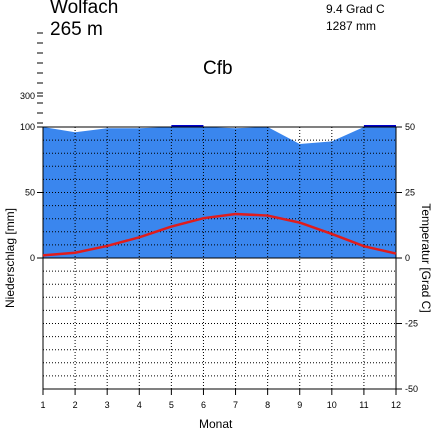 Image resolution: width=437 pixels, height=430 pixels. What do you see at coordinates (75, 405) in the screenshot?
I see `x-tick-label: 2` at bounding box center [75, 405].